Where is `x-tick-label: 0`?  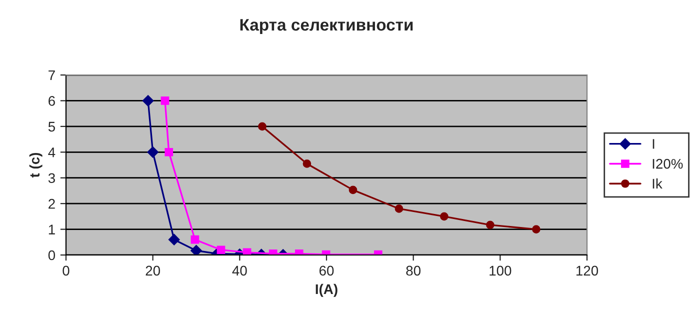
x-tick-label: 0 is located at coordinates (66, 271).